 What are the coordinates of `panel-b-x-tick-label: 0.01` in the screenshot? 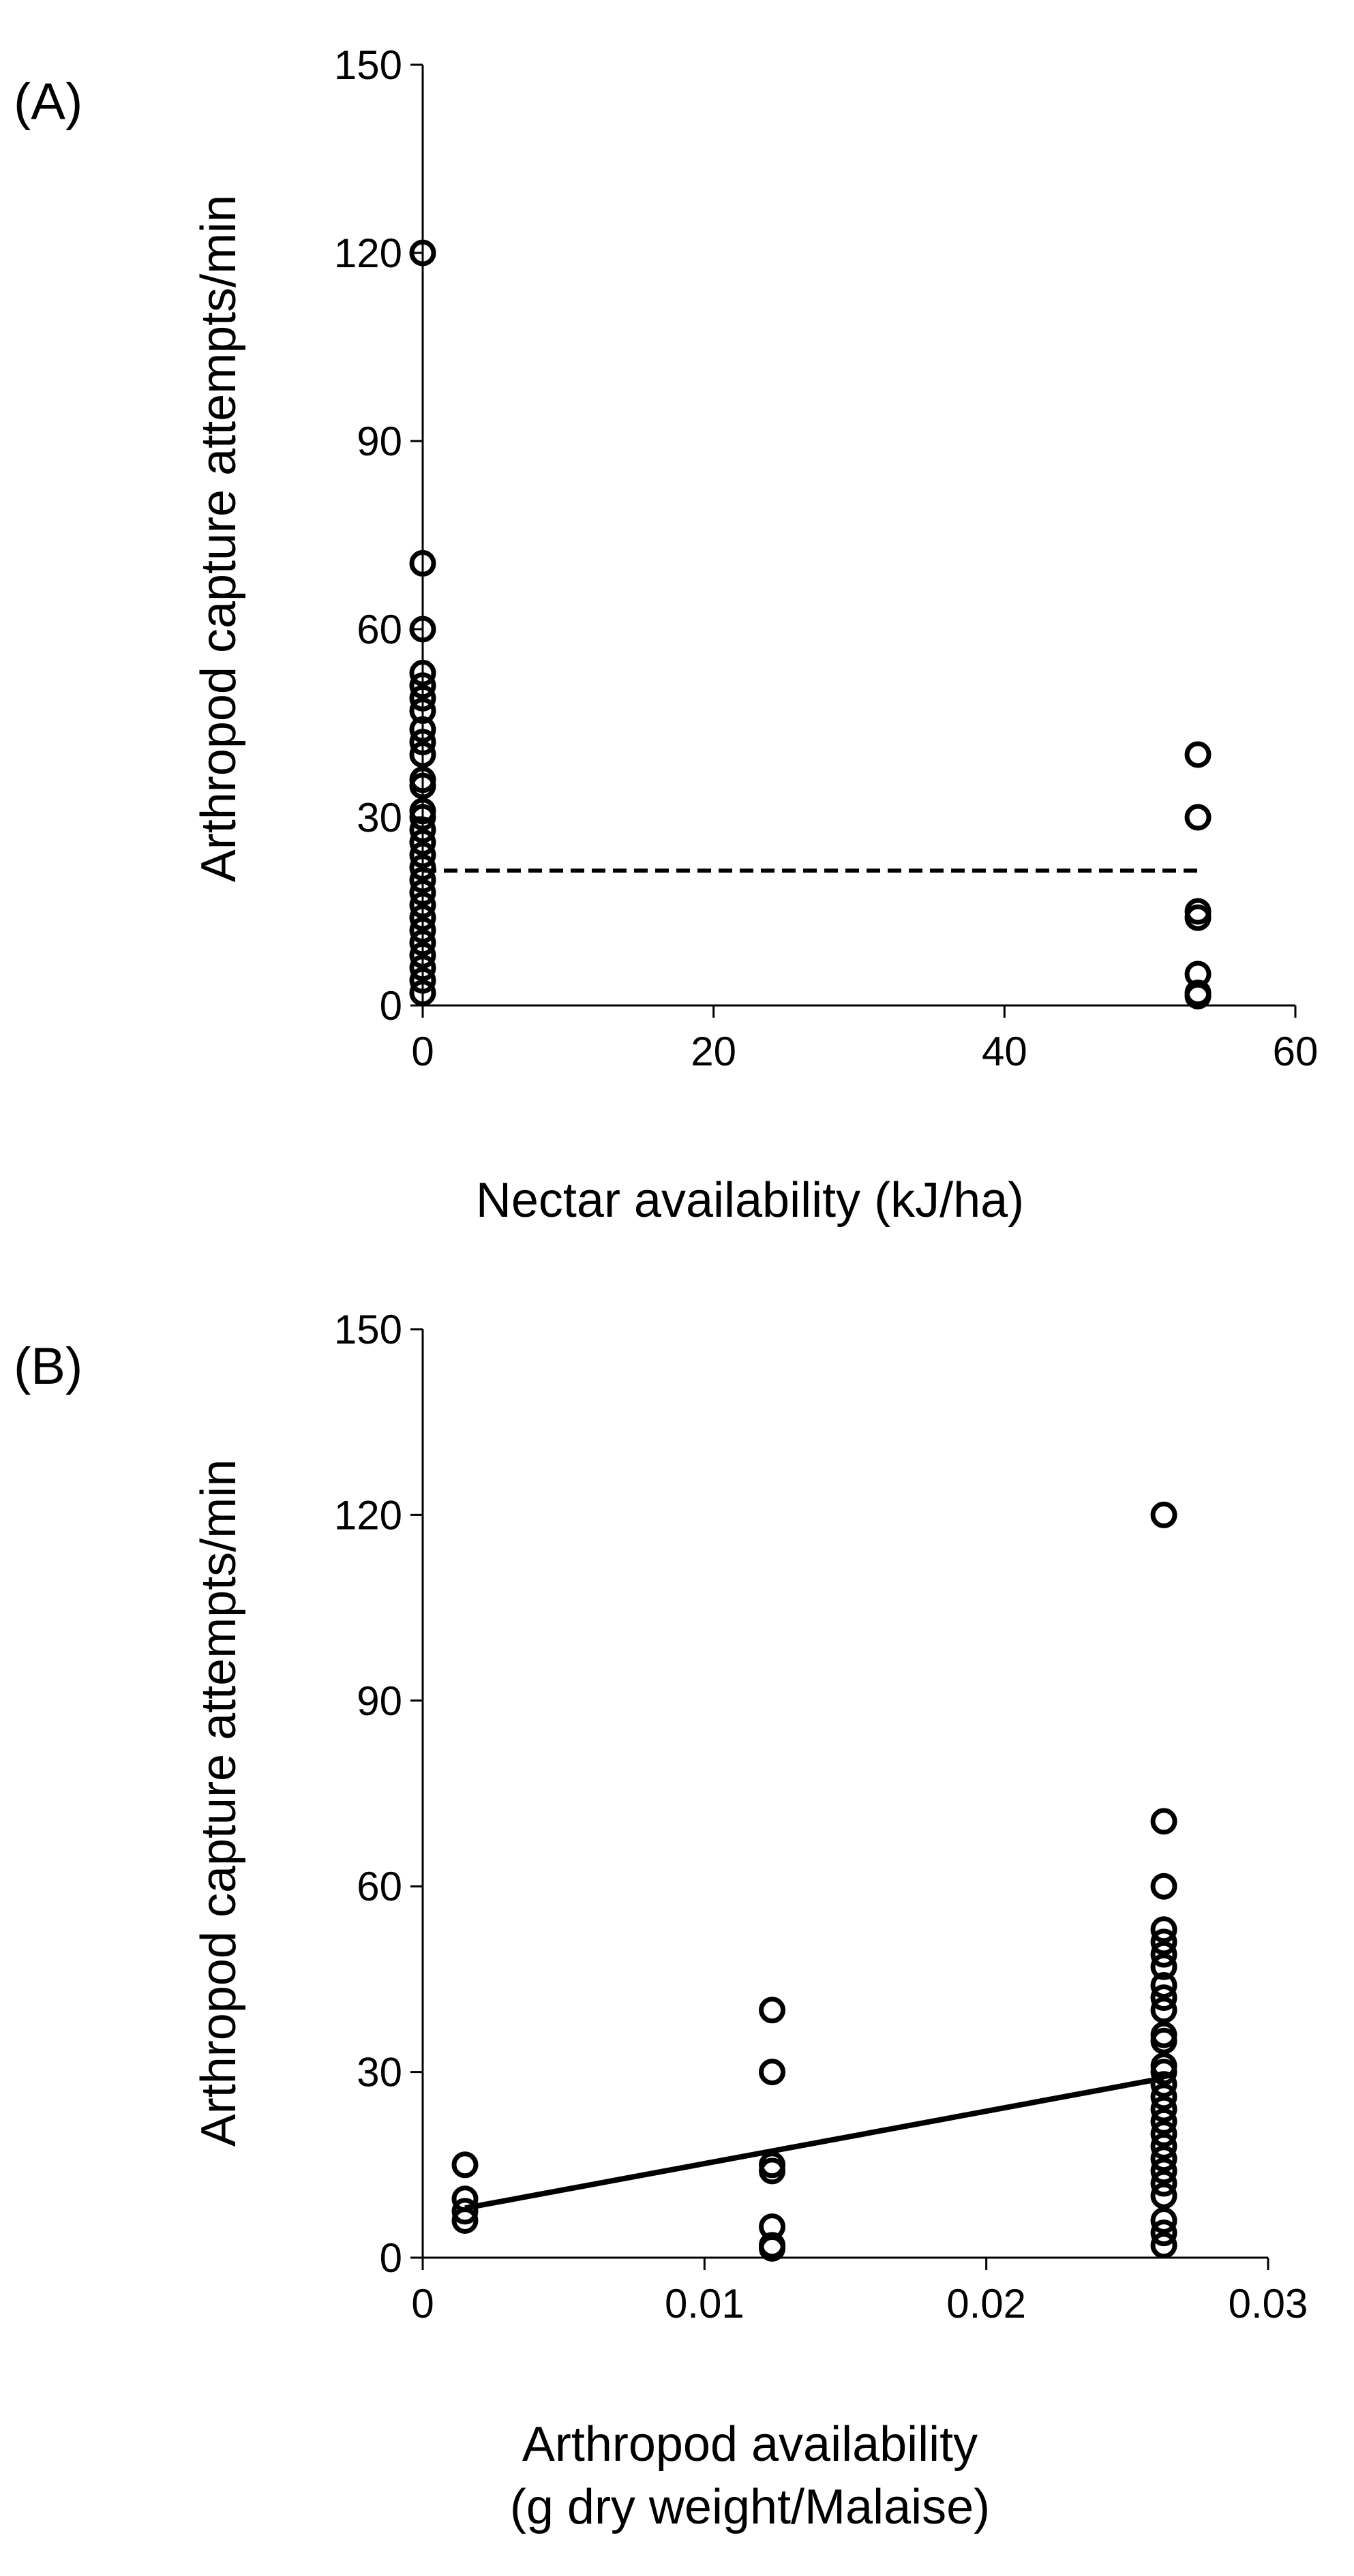 It's located at (704, 2304).